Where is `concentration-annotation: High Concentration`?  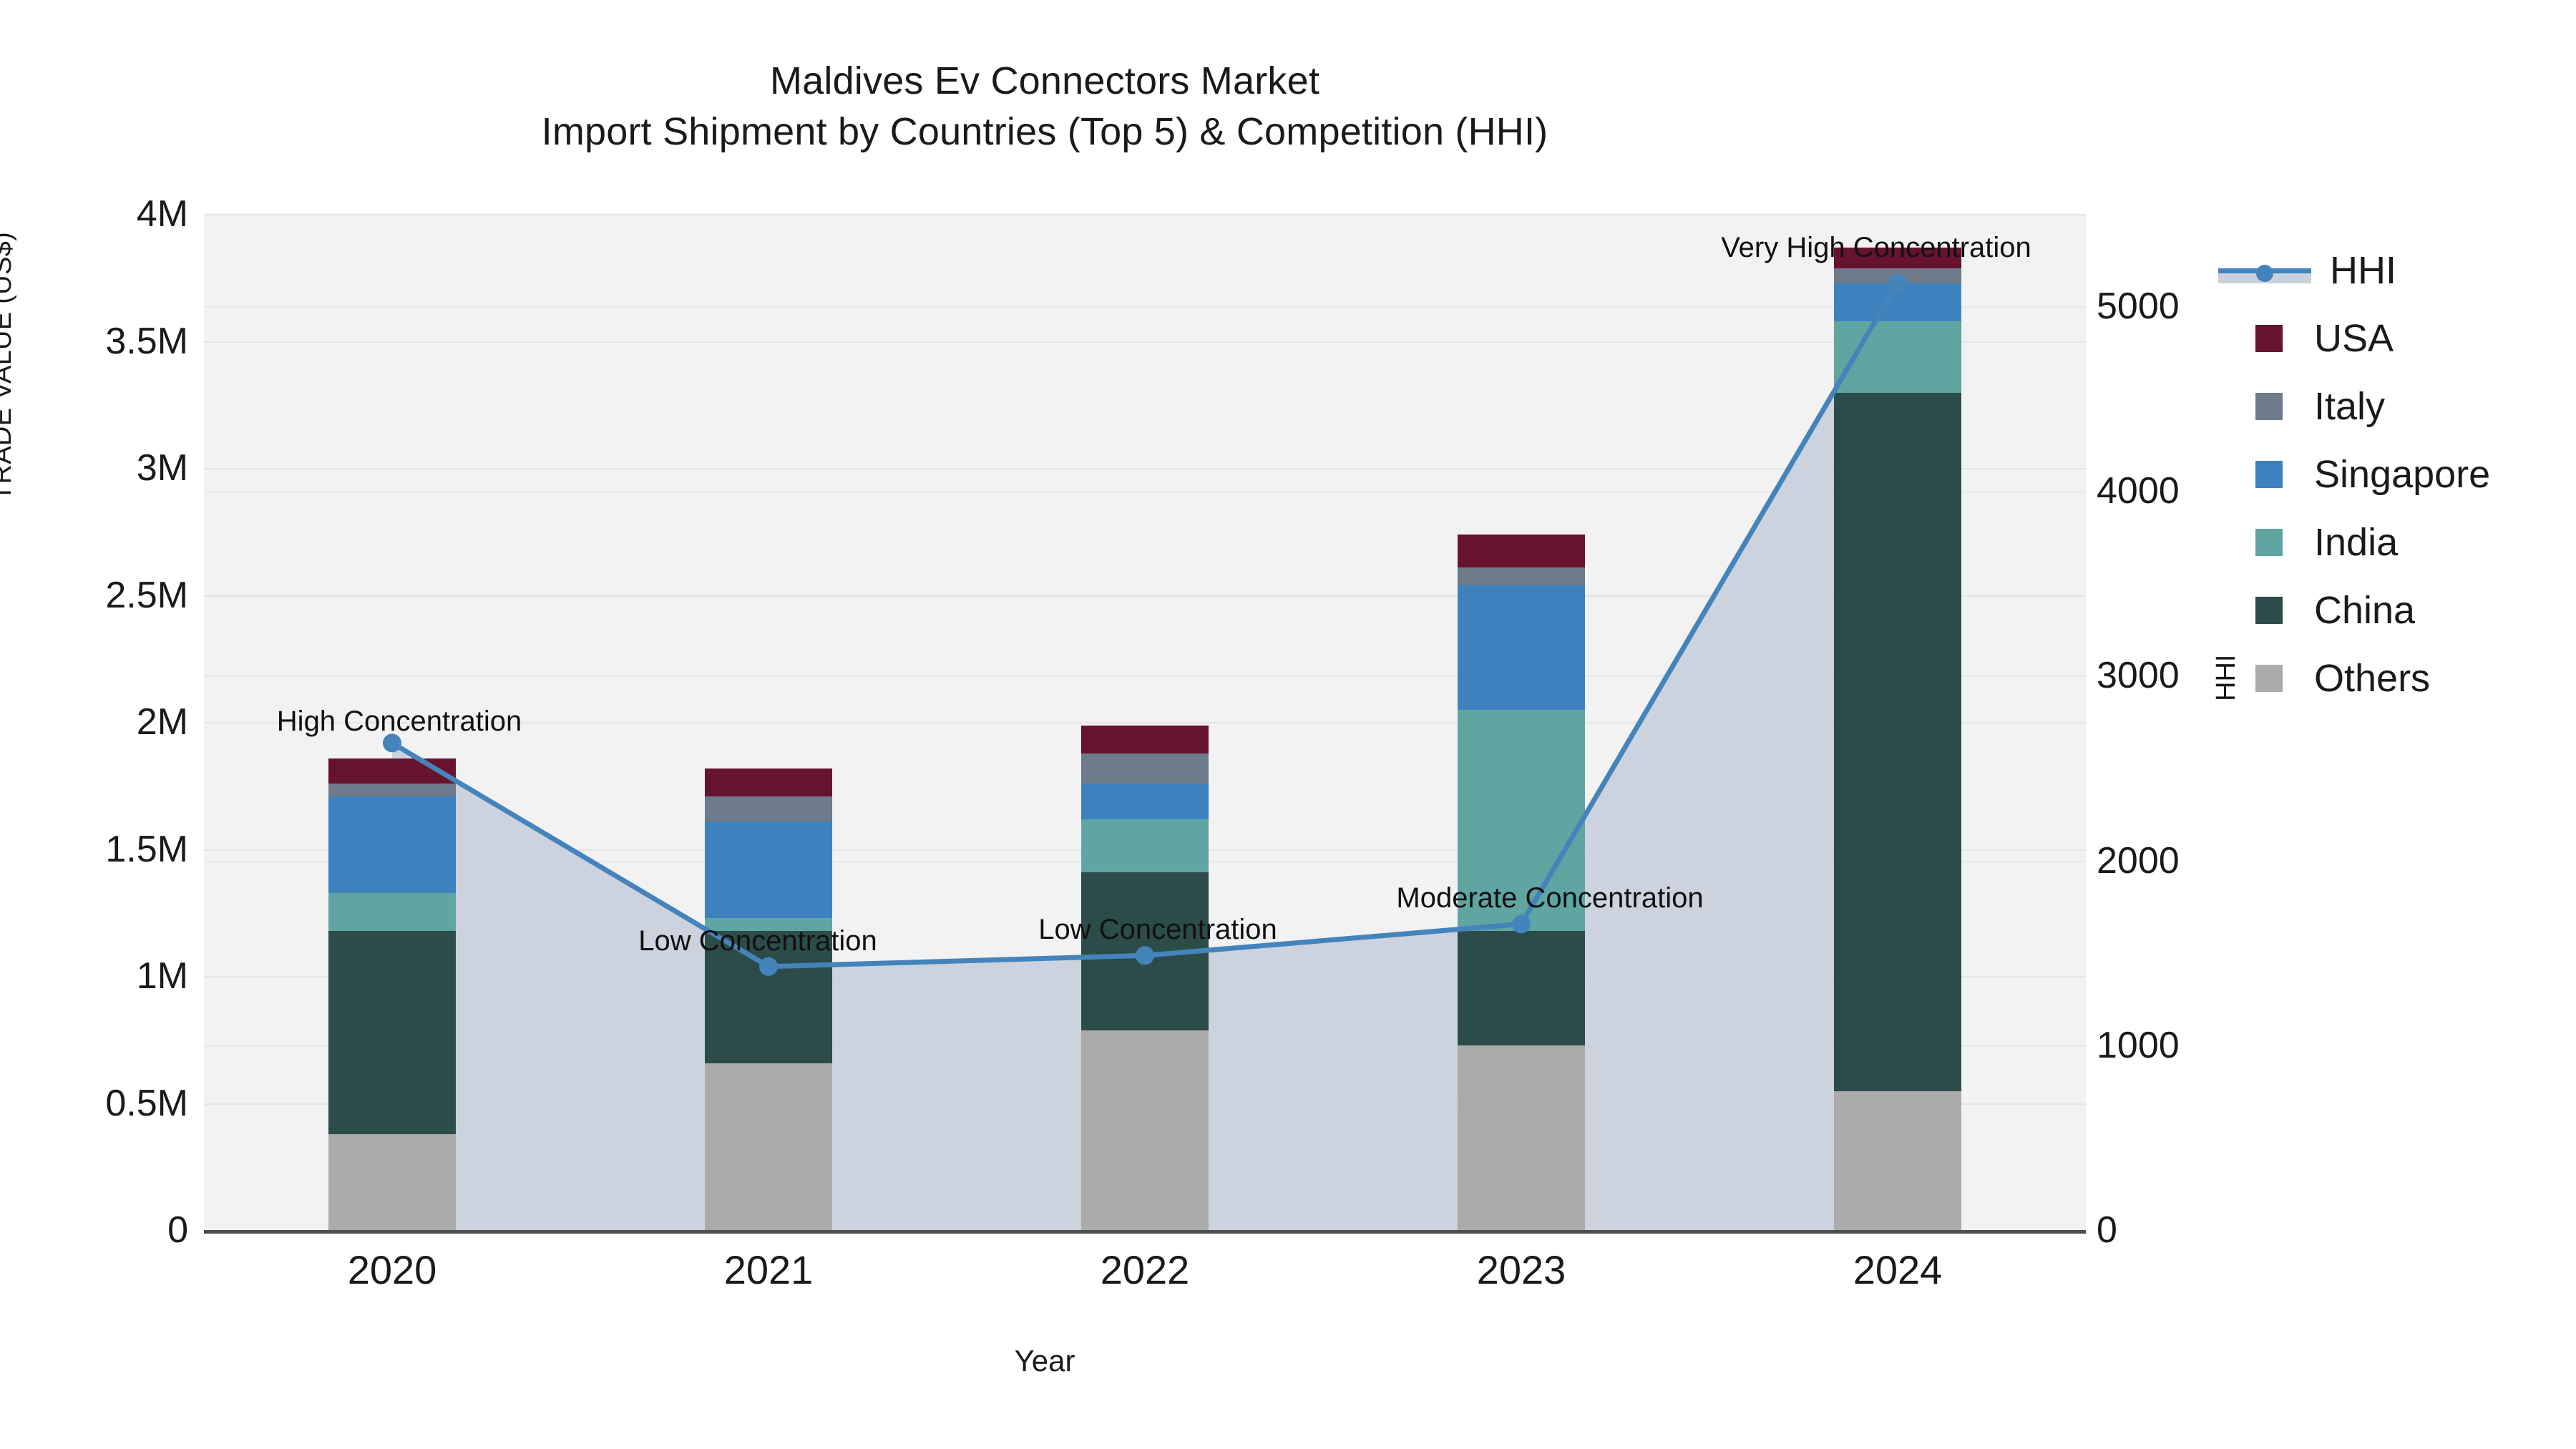 concentration-annotation: High Concentration is located at coordinates (399, 722).